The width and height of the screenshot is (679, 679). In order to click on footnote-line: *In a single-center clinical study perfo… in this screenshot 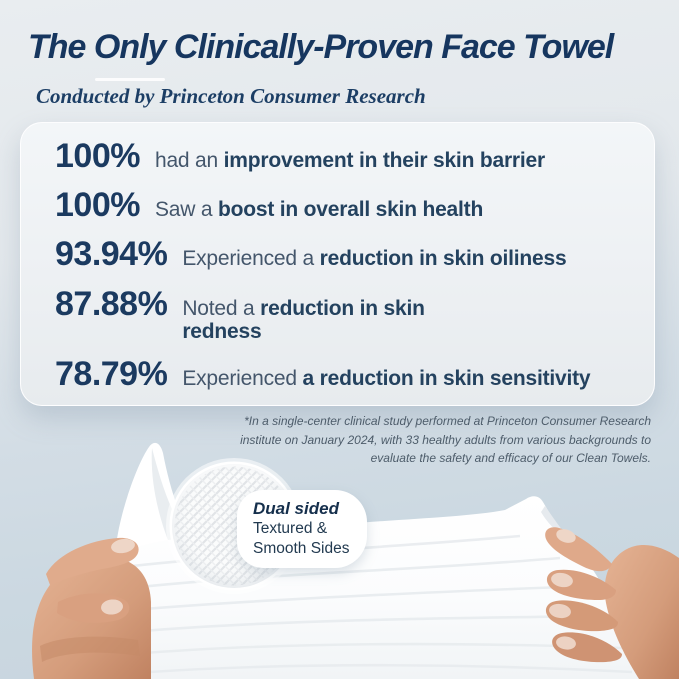, I will do `click(447, 421)`.